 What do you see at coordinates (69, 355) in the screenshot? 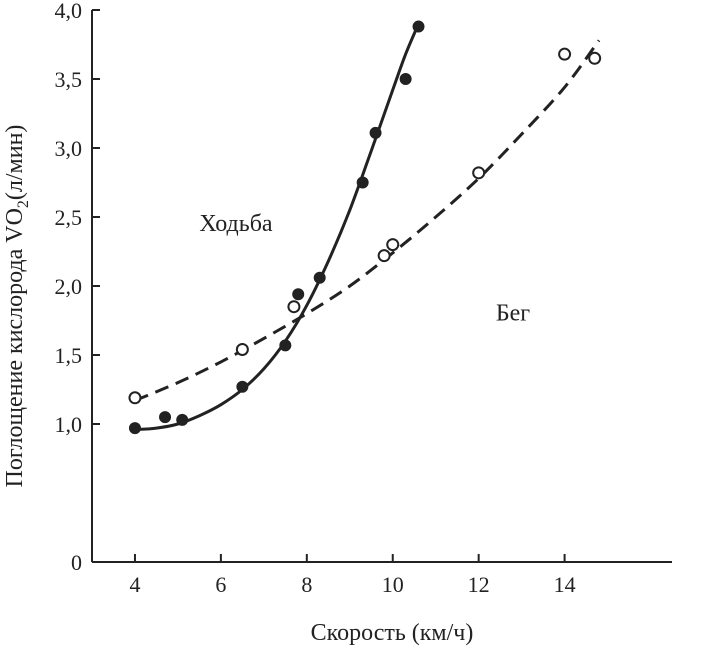
I see `y-tick-label: 1,5` at bounding box center [69, 355].